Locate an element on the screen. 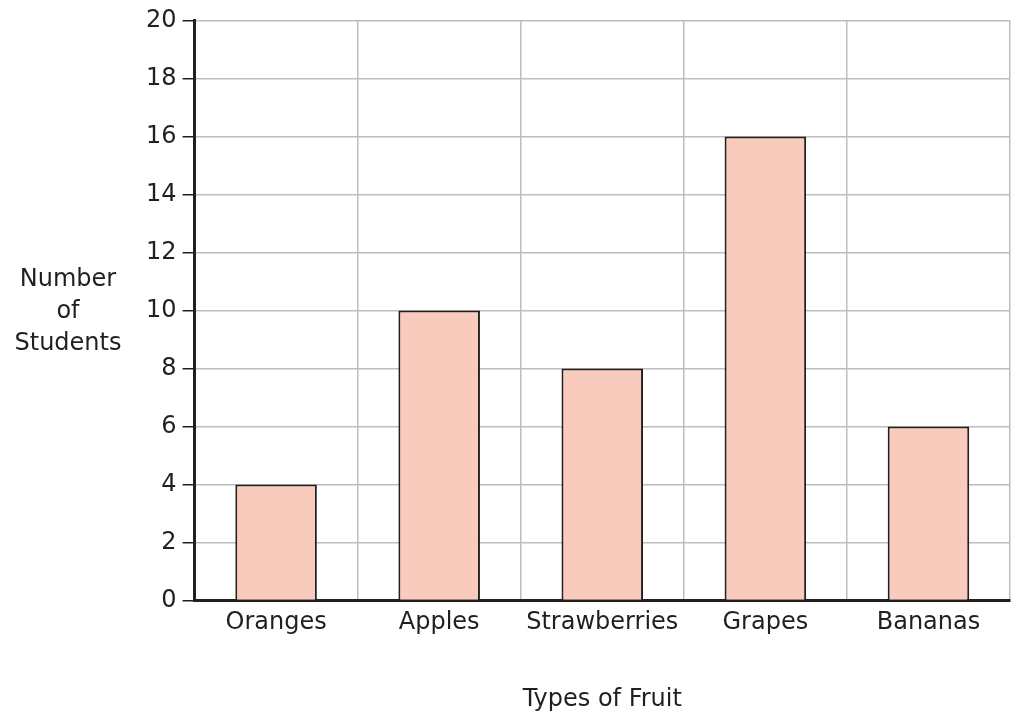 This screenshot has width=1022, height=722. y-tick-label: 8 is located at coordinates (169, 366).